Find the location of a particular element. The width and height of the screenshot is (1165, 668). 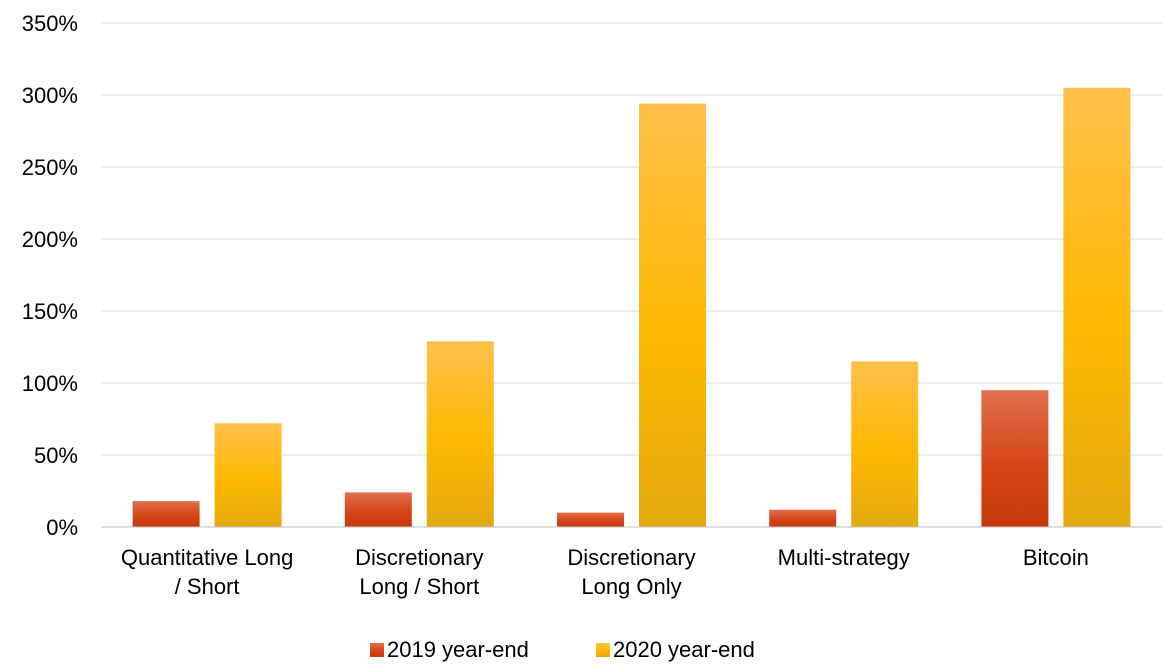

legend-label: 2020 year-end is located at coordinates (684, 649).